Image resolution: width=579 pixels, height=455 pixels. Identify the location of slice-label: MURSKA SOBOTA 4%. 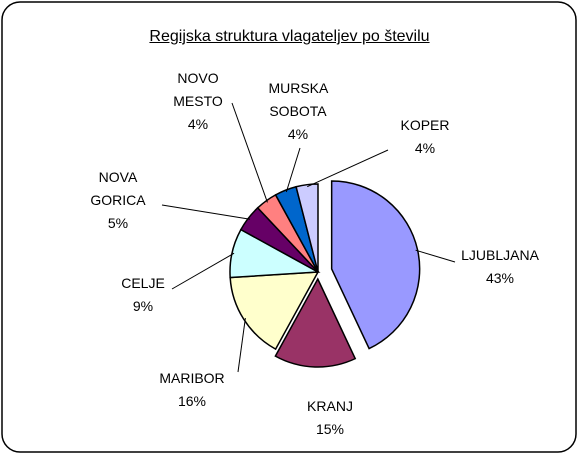
(298, 111).